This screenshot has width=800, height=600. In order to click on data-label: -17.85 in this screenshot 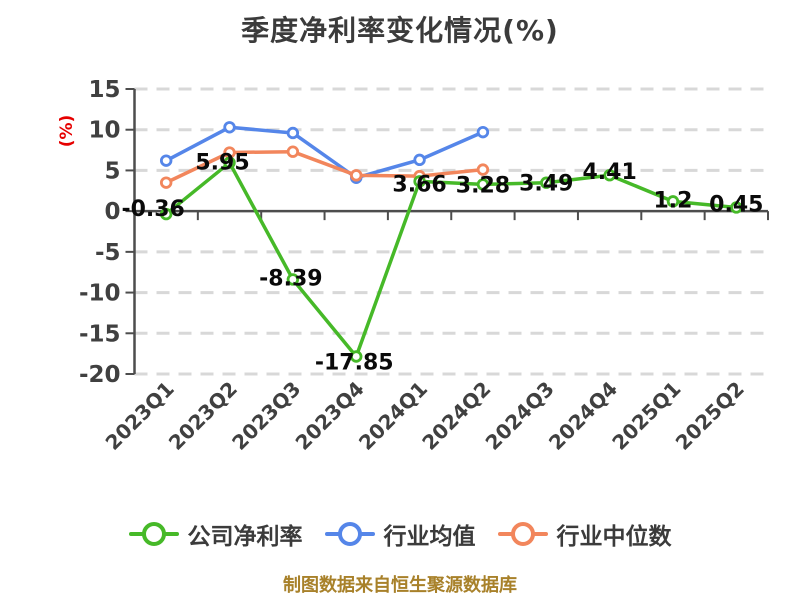, I will do `click(354, 362)`.